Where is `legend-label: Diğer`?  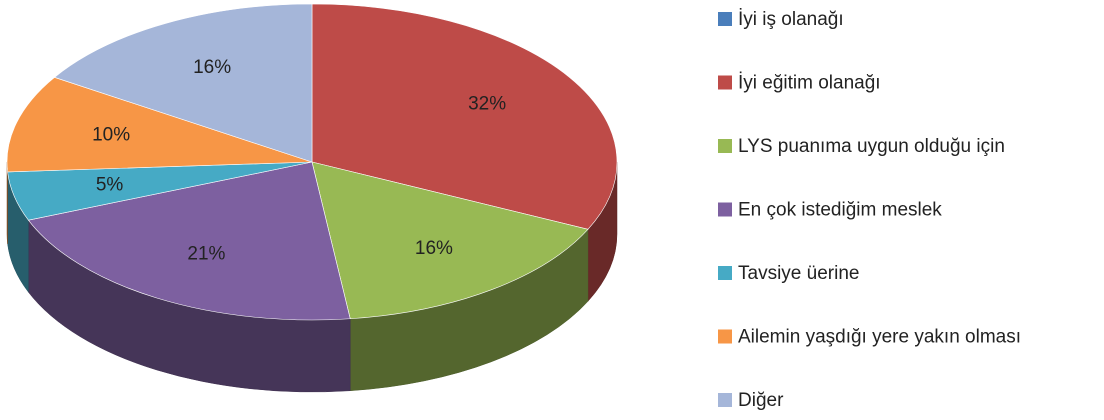 legend-label: Diğer is located at coordinates (761, 400).